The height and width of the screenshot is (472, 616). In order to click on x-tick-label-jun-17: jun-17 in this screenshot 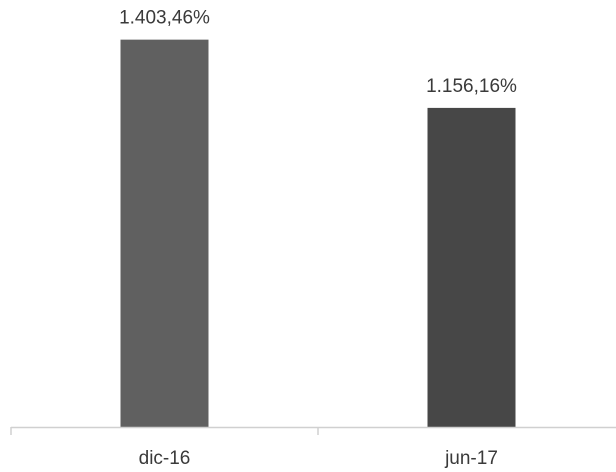, I will do `click(471, 458)`.